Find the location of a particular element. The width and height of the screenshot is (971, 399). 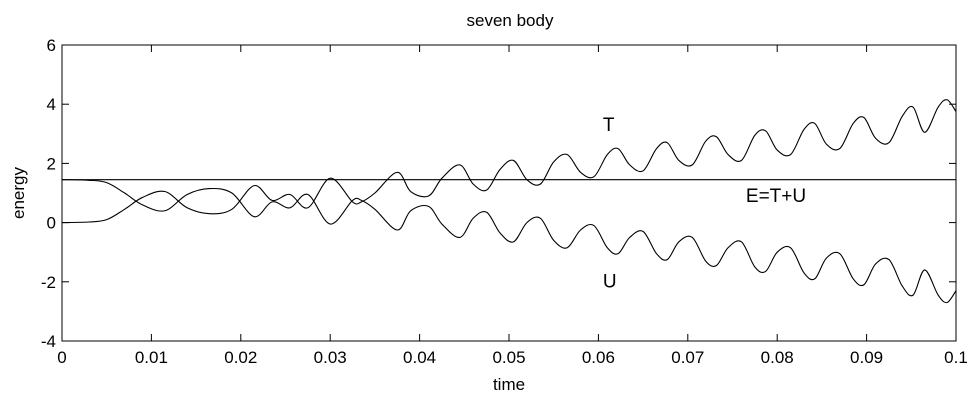

x-tick-label: 0.08 is located at coordinates (777, 357).